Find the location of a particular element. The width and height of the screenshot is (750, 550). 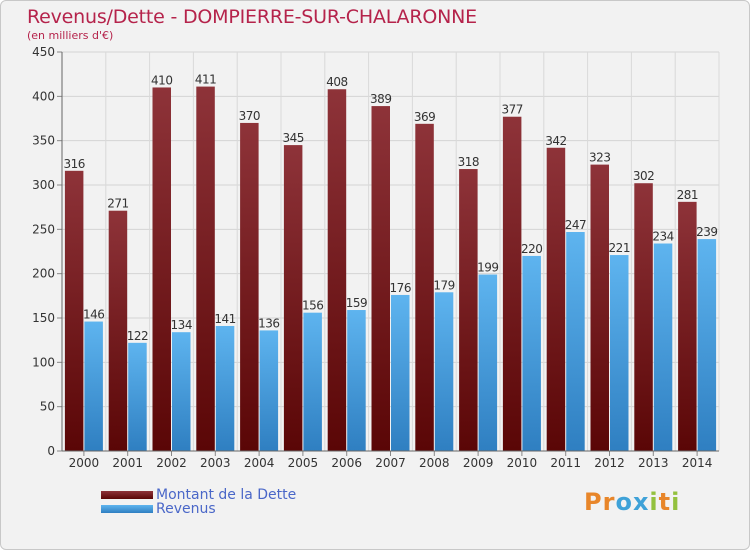

x-tick-label: 2011 is located at coordinates (565, 463).